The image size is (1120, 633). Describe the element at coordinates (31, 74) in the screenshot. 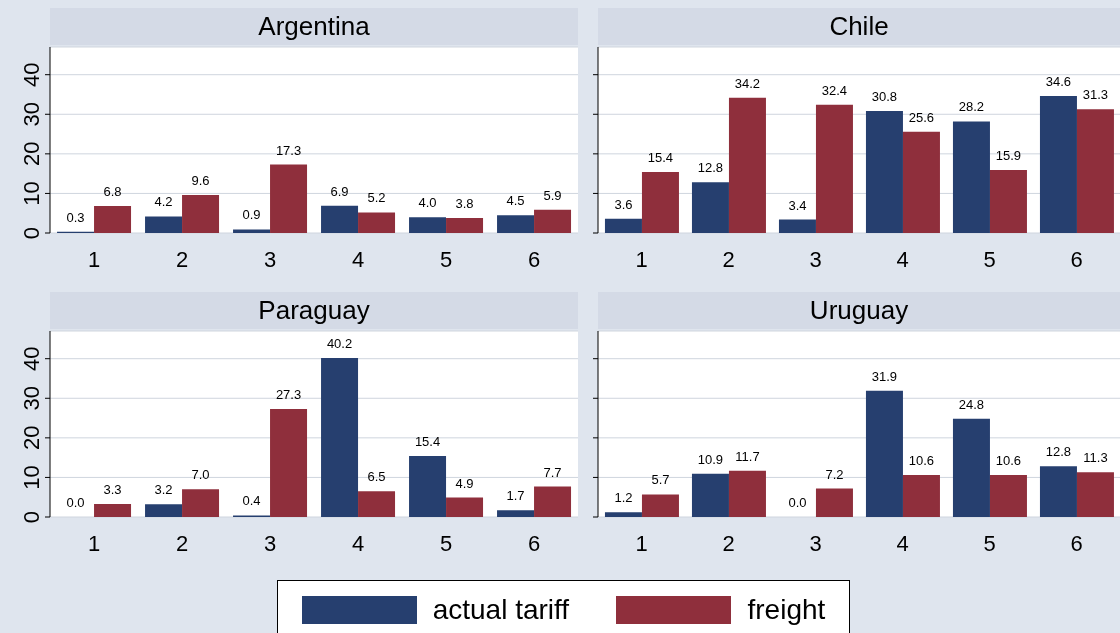

I see `y-tick-label: 40` at that location.